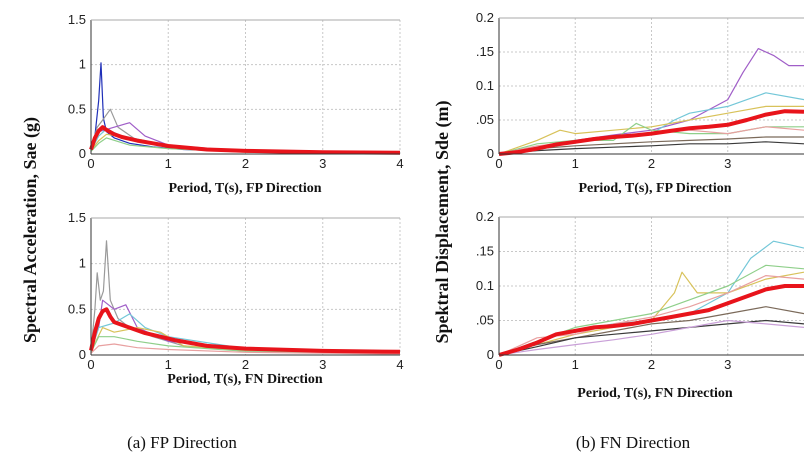 This screenshot has width=804, height=459. What do you see at coordinates (30, 230) in the screenshot?
I see `y-axis-label-left: Spectral Acceleration, Sae (g)` at bounding box center [30, 230].